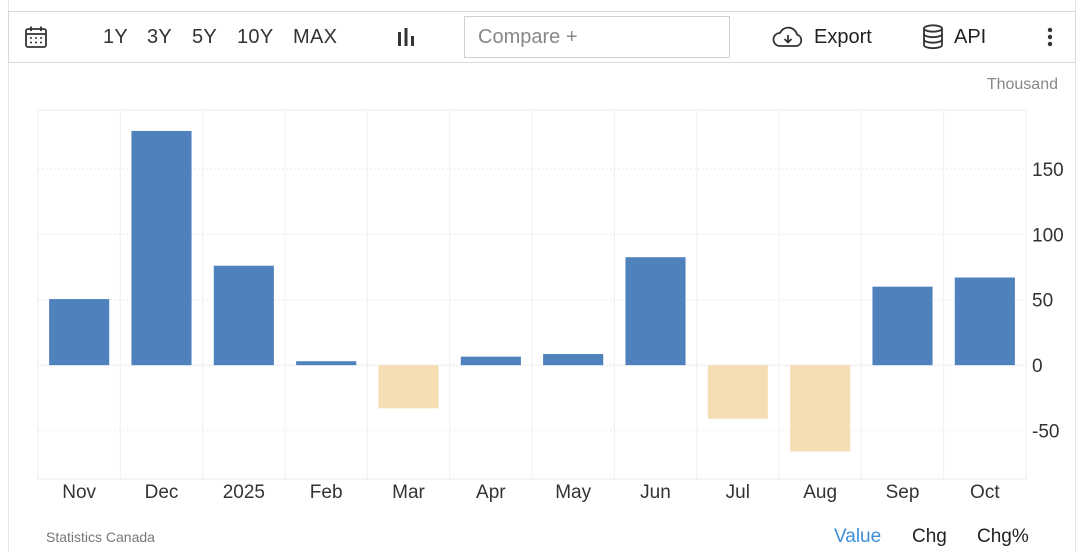  What do you see at coordinates (315, 36) in the screenshot?
I see `range-max-button: MAX` at bounding box center [315, 36].